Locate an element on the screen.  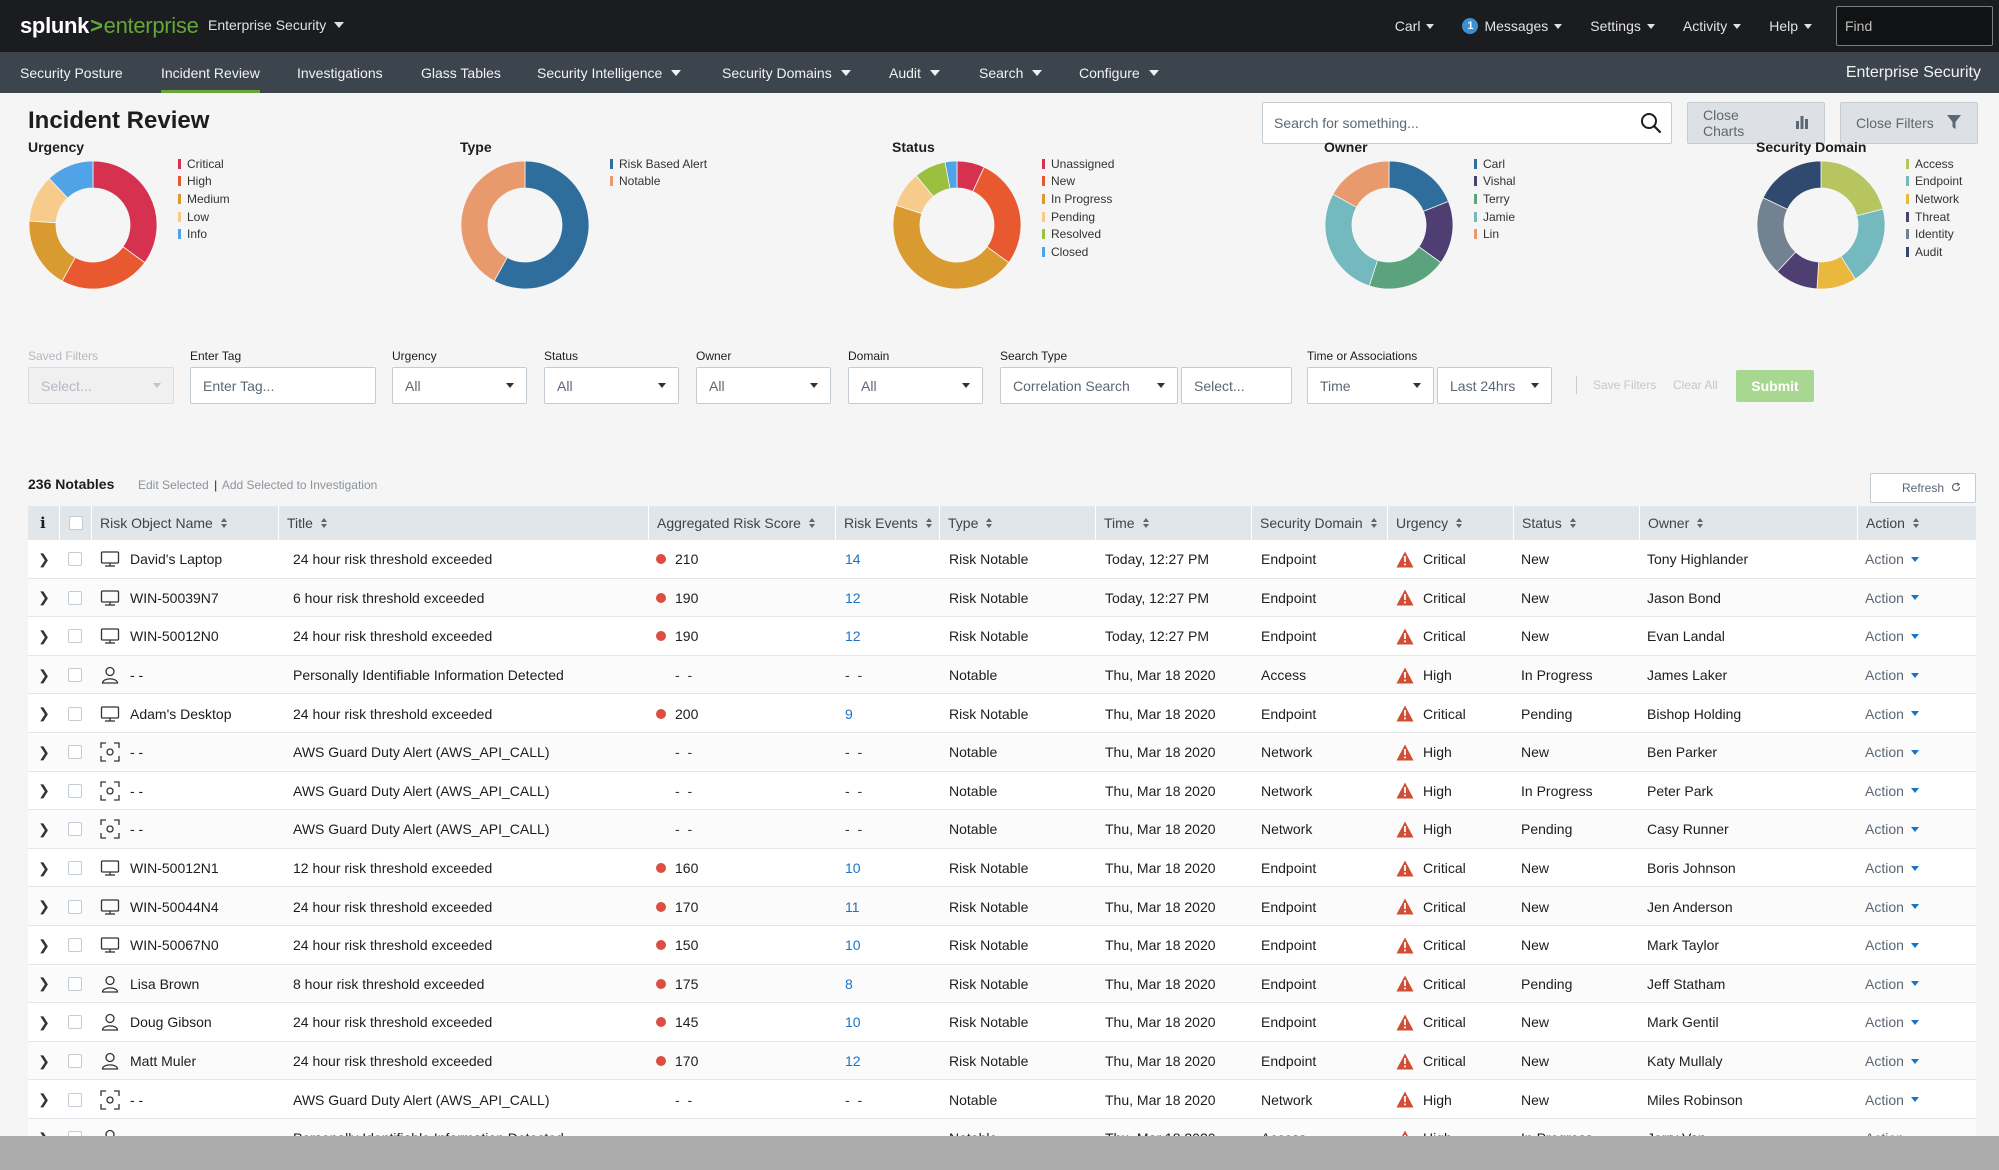
risk-object-cell: Doug Gibson is located at coordinates (188, 1022).